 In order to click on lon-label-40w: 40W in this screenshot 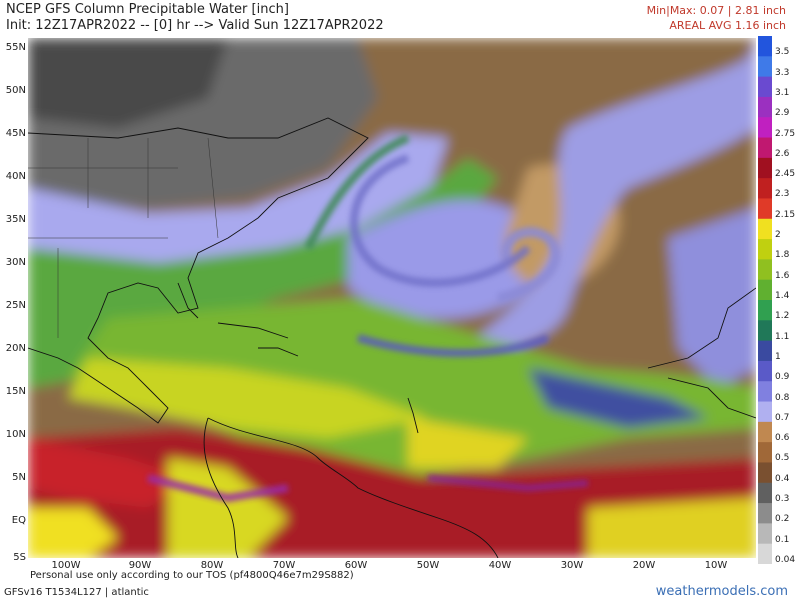, I will do `click(500, 565)`.